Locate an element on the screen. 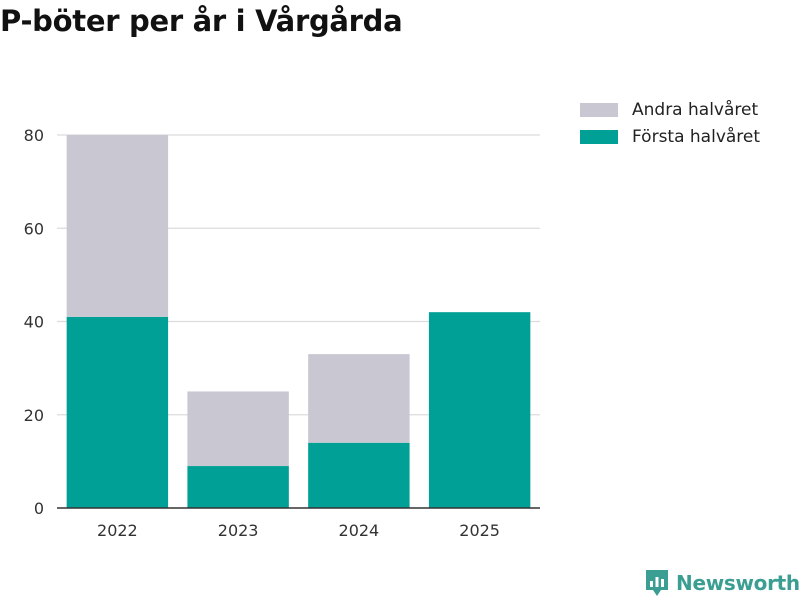 Image resolution: width=800 pixels, height=600 pixels. legend-label: Första halvåret is located at coordinates (696, 136).